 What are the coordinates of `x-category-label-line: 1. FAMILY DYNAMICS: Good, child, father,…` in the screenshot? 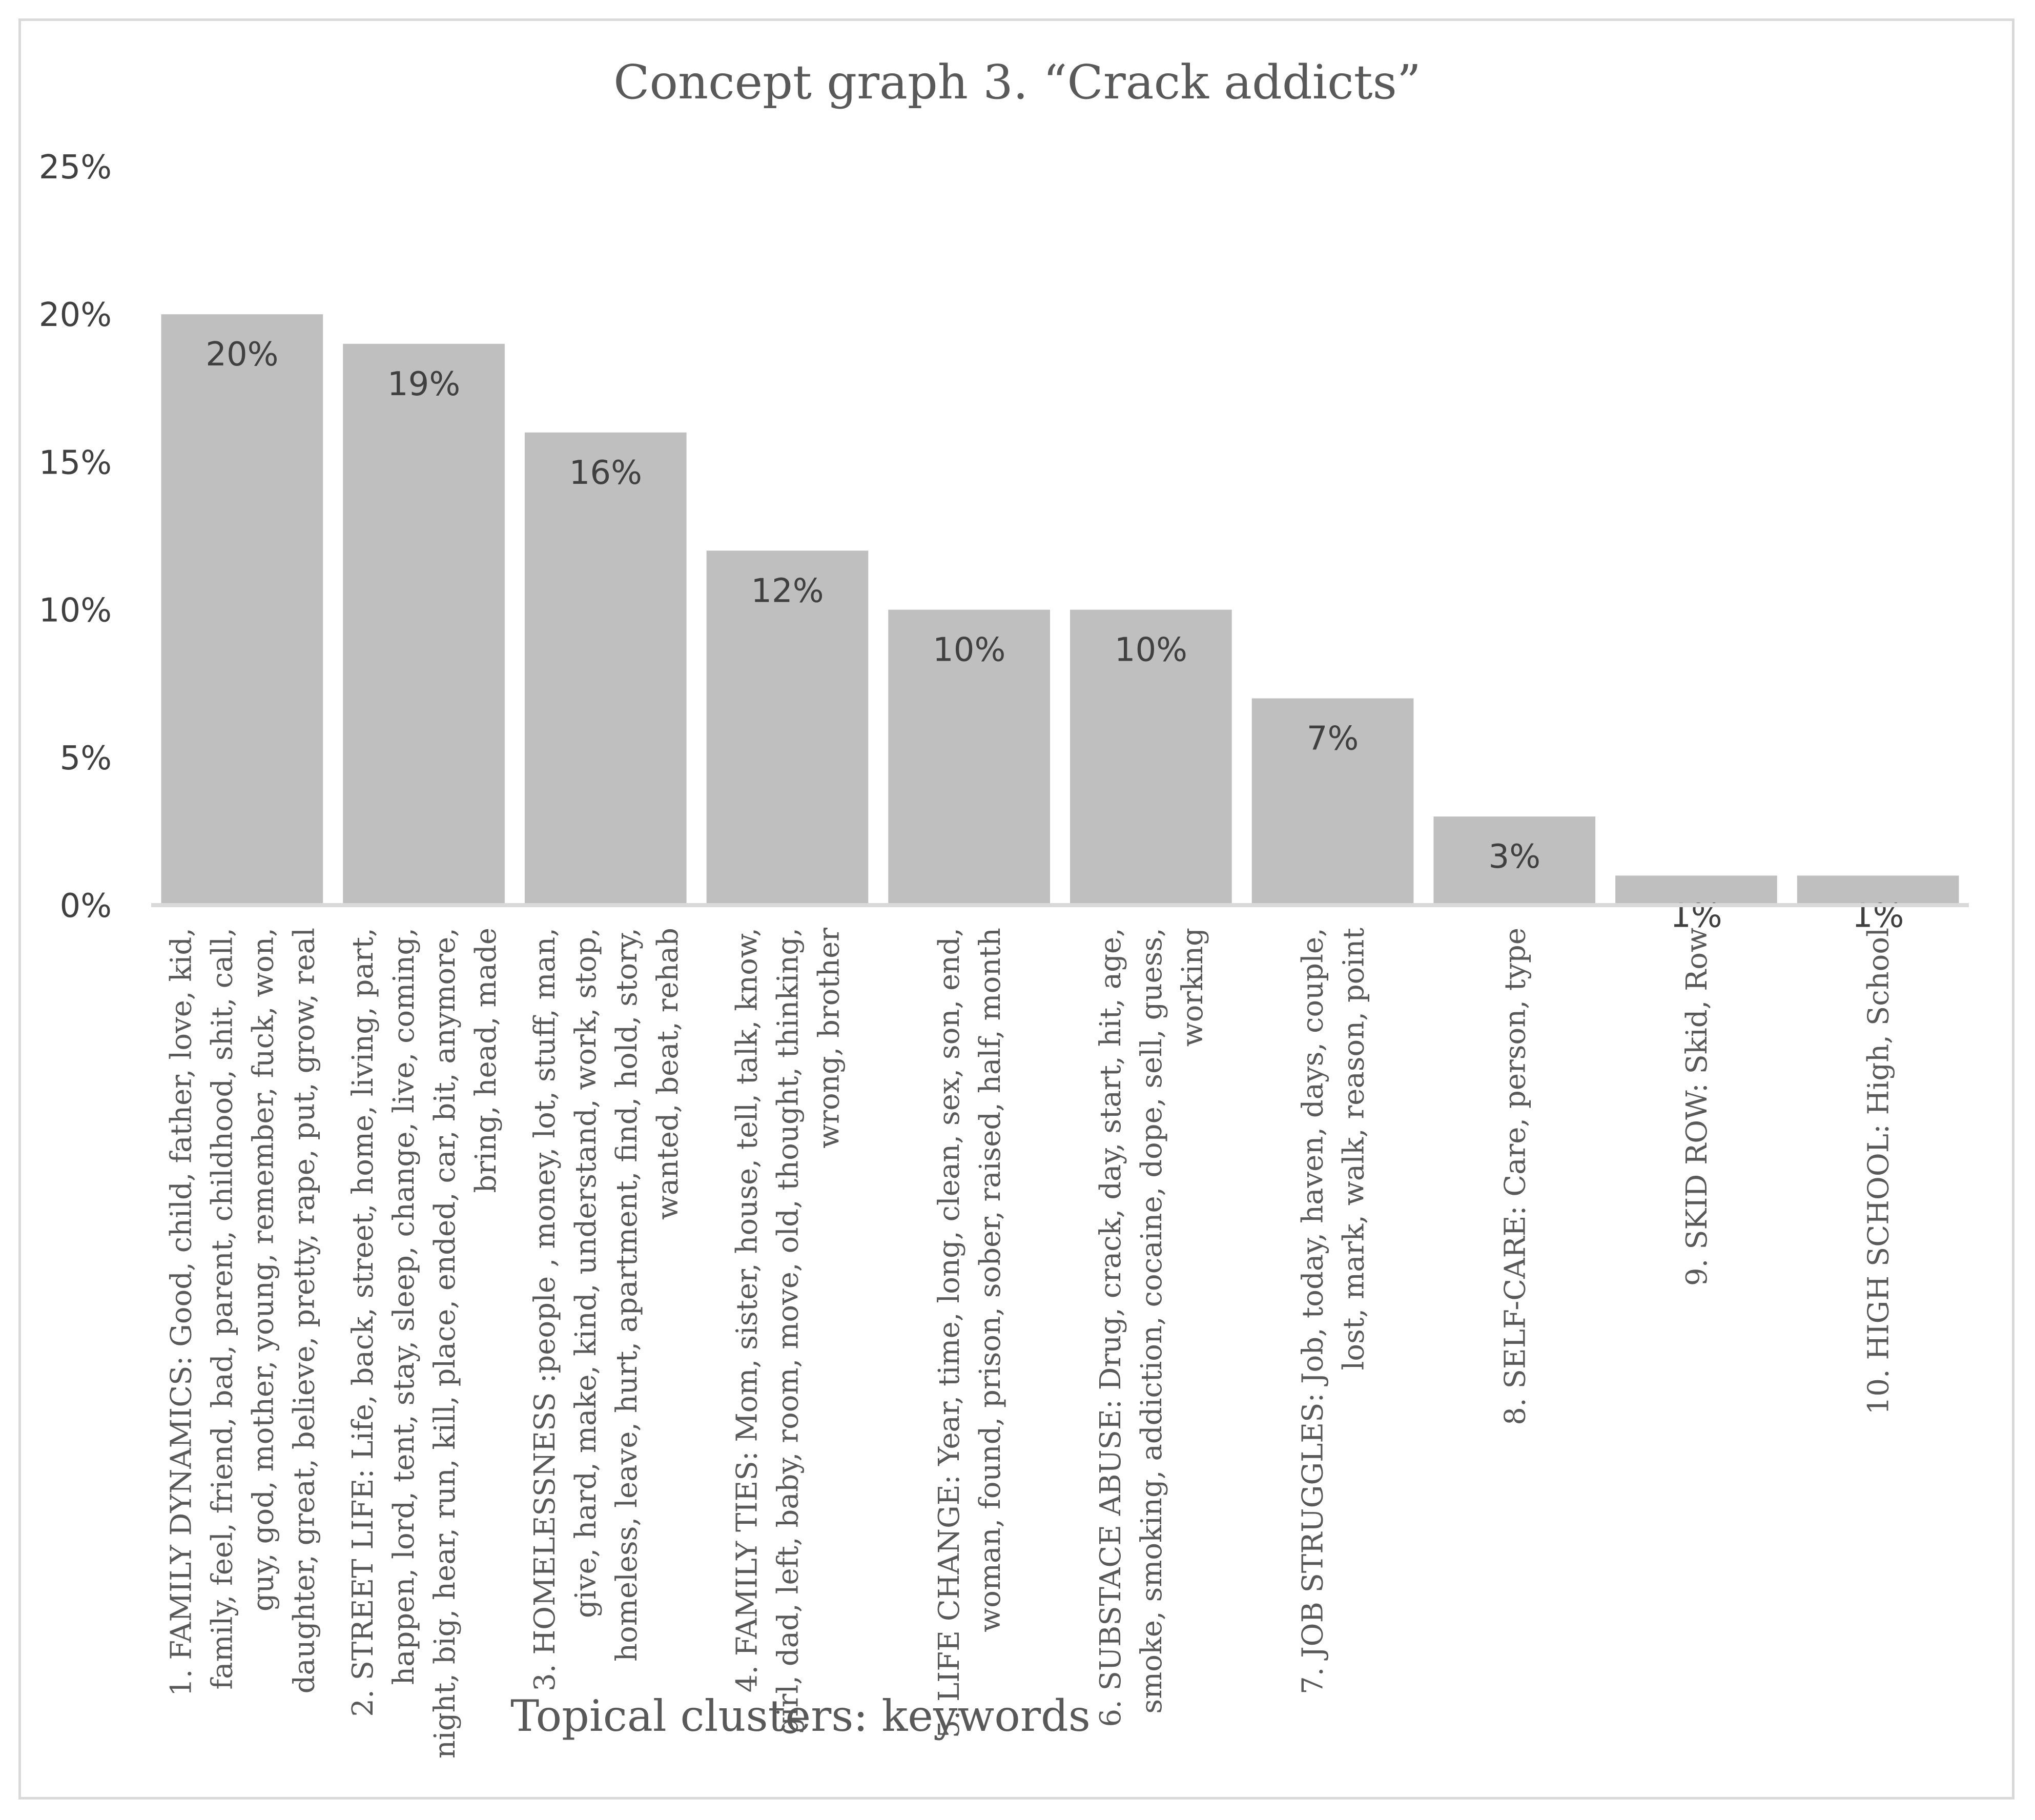 It's located at (181, 1312).